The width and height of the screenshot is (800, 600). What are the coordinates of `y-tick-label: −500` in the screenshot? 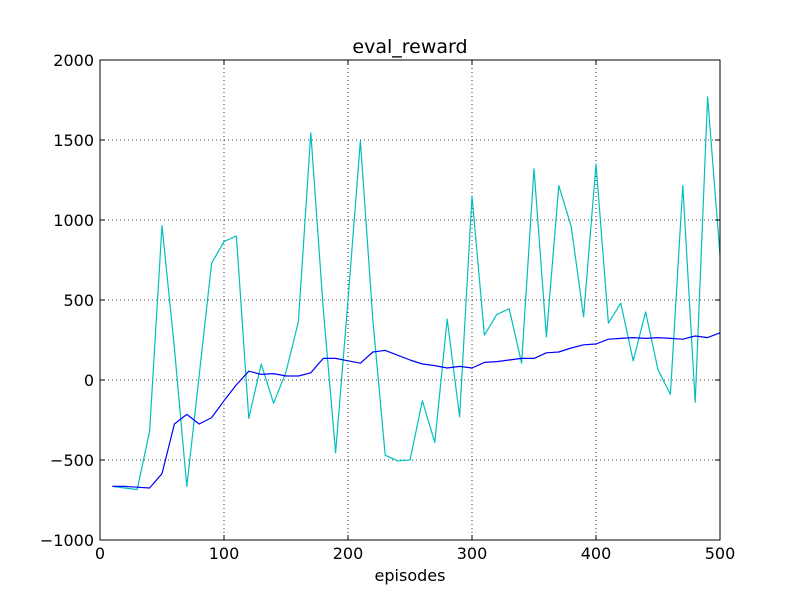 It's located at (72, 460).